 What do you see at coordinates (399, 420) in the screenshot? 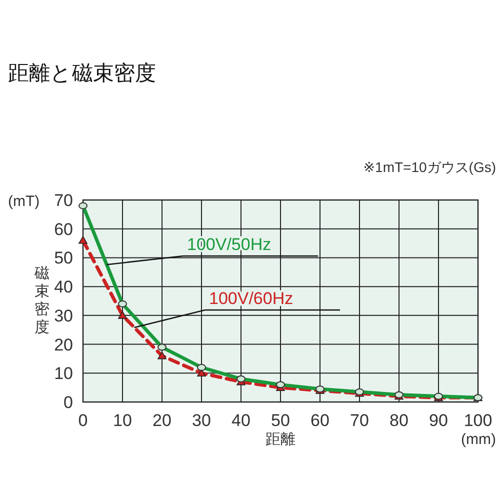
I see `x-tick-label: 80` at bounding box center [399, 420].